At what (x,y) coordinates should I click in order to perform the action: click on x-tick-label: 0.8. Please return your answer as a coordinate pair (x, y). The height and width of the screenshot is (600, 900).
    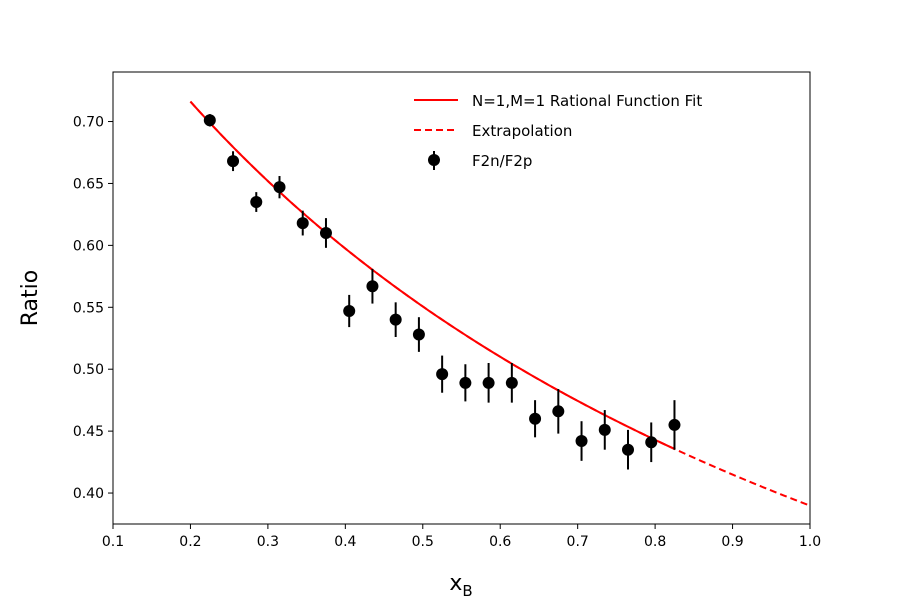
    Looking at the image, I should click on (655, 542).